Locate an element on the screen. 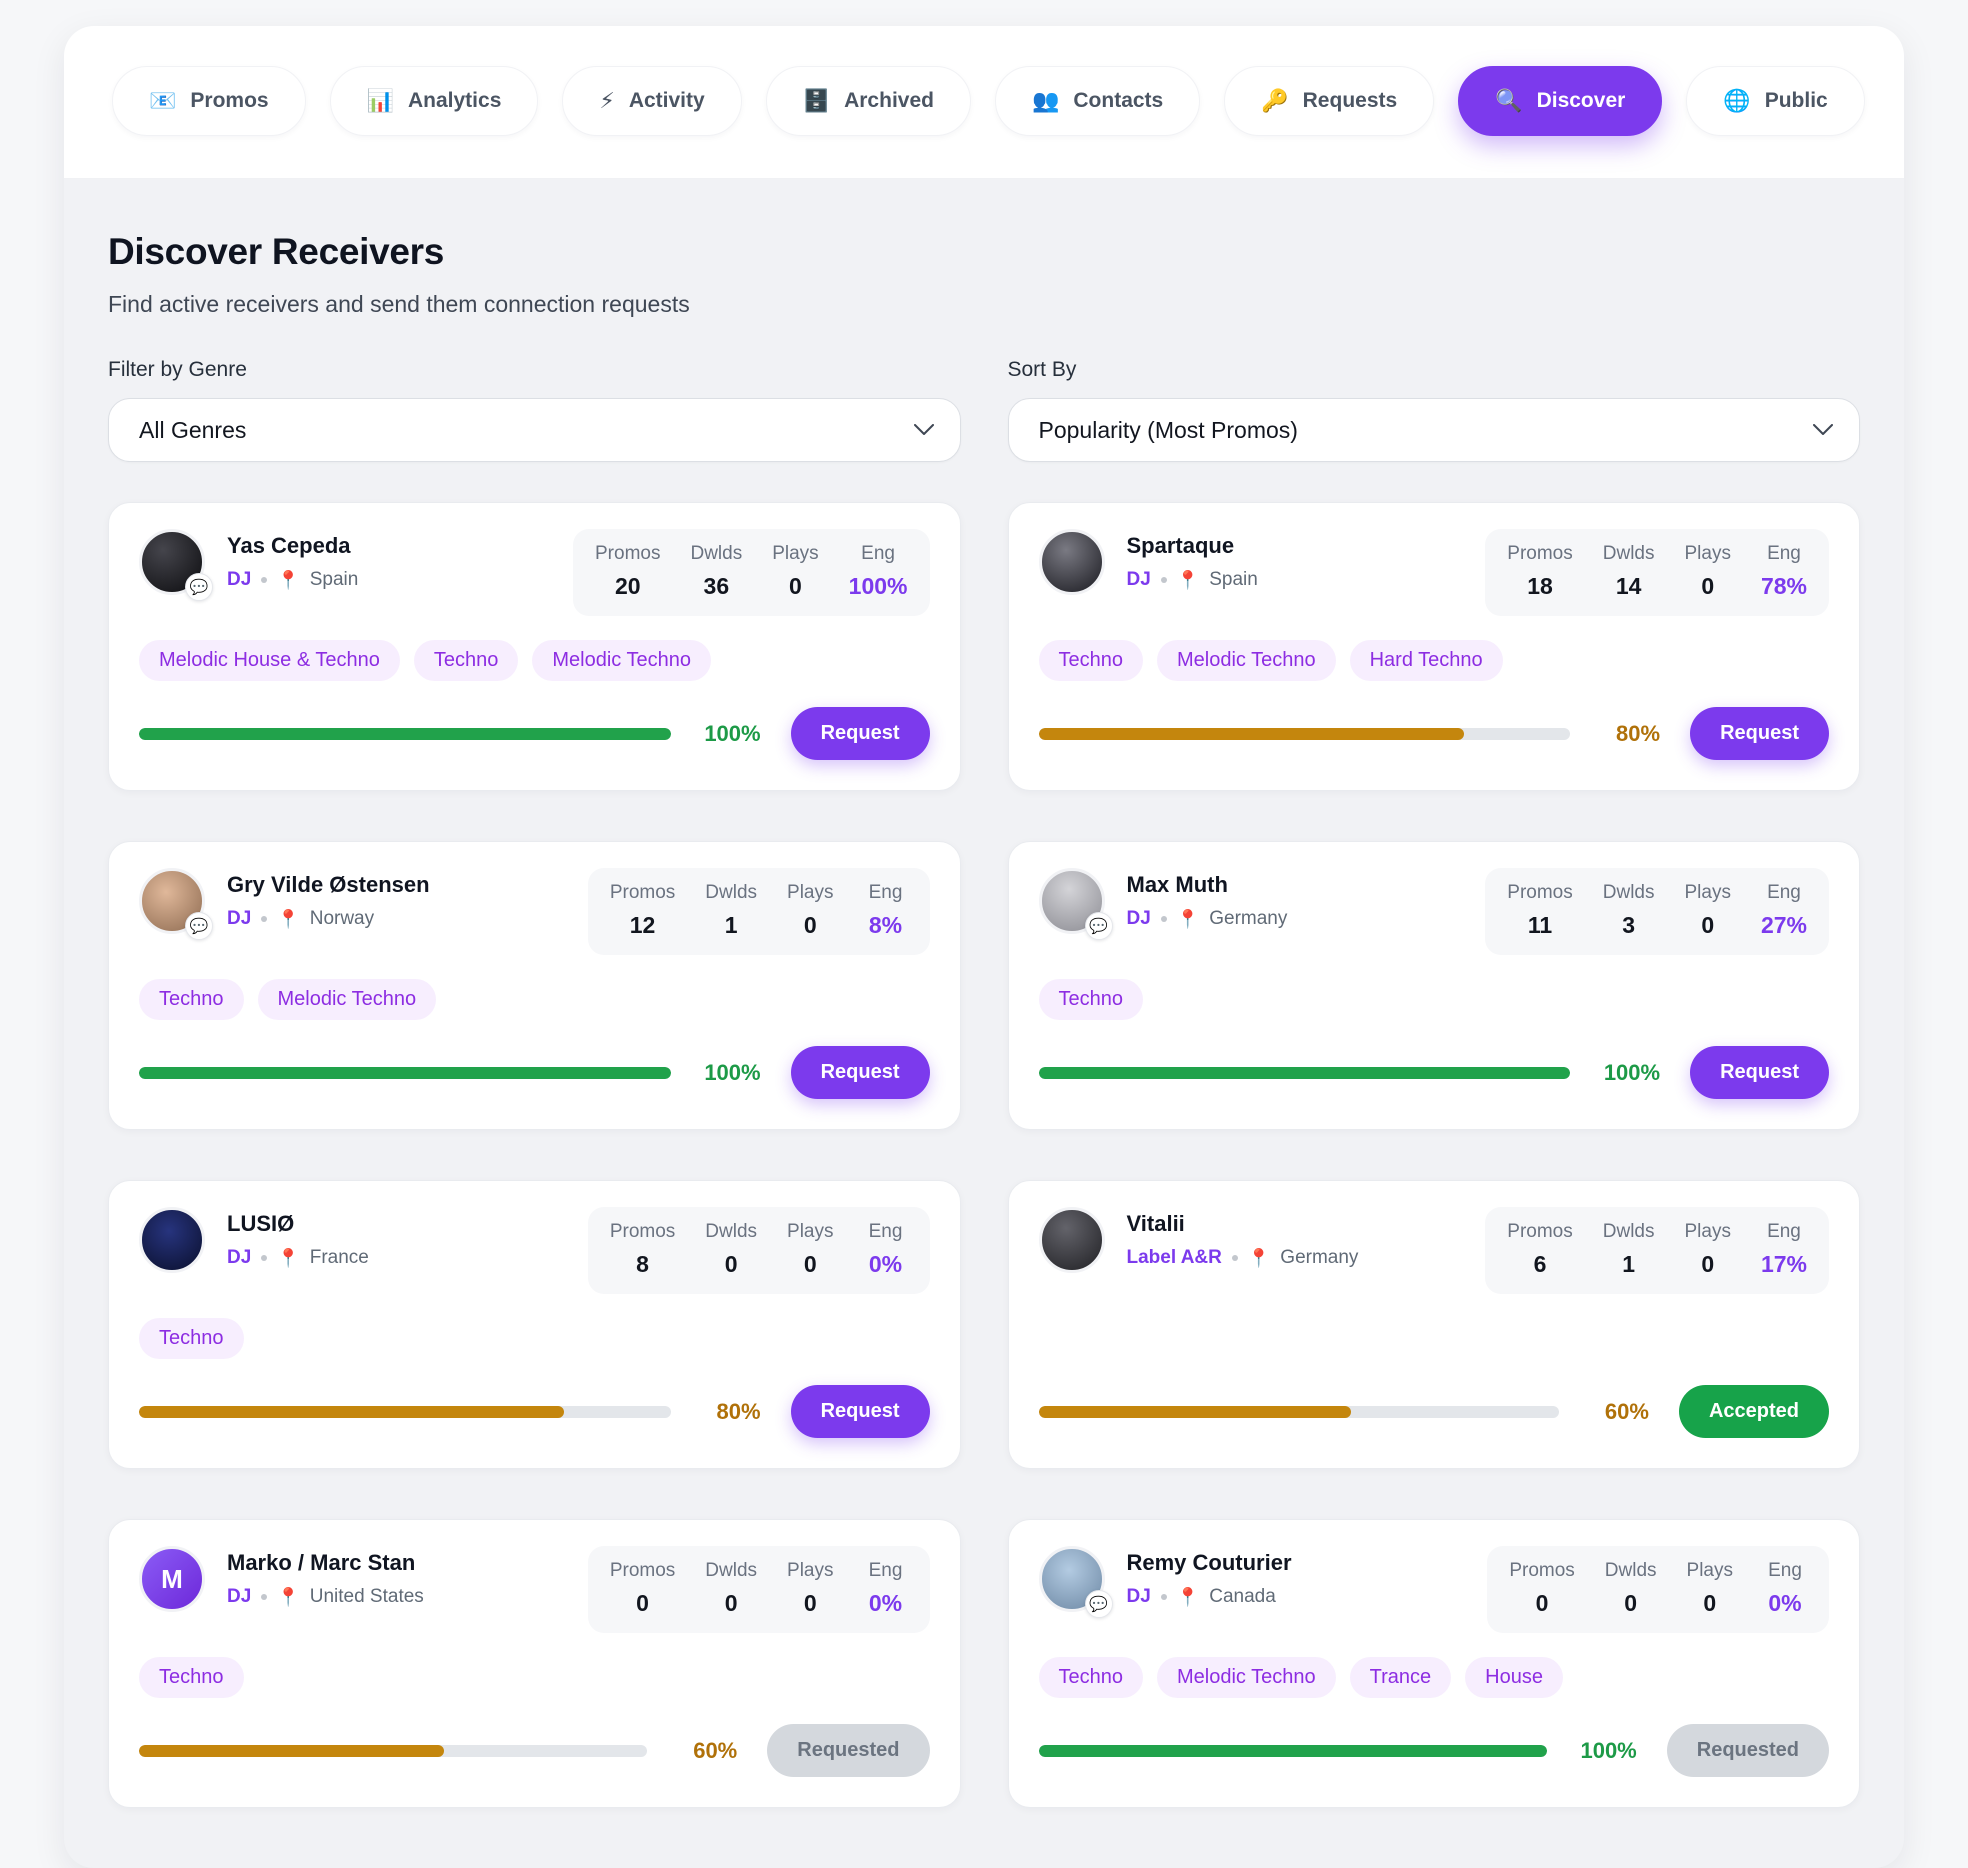  stat-value: 6 is located at coordinates (1540, 1264).